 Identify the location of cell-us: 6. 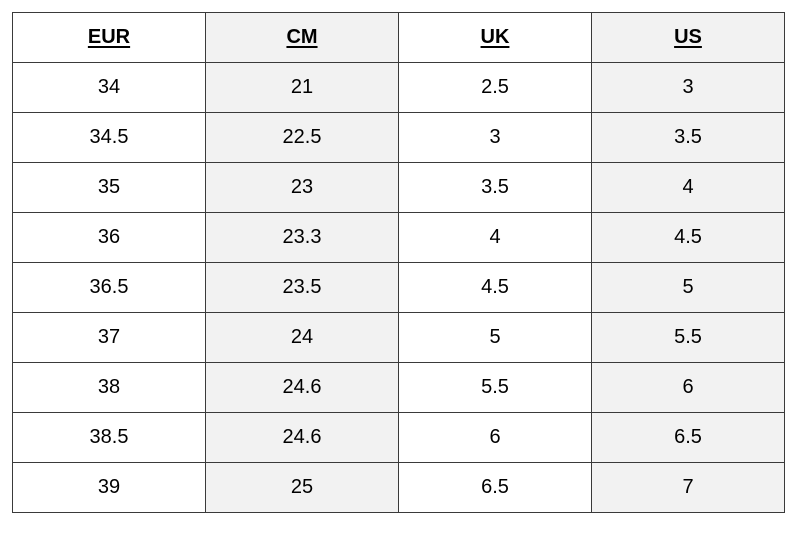
(688, 387).